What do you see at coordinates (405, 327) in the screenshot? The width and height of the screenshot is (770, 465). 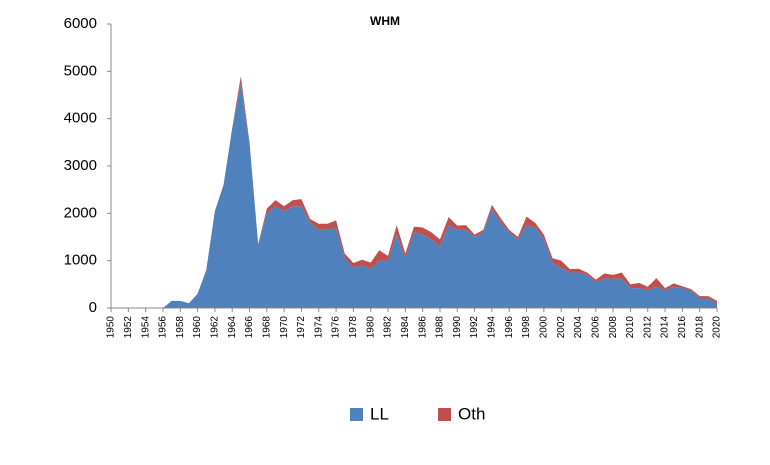 I see `x-tick-label: 1984` at bounding box center [405, 327].